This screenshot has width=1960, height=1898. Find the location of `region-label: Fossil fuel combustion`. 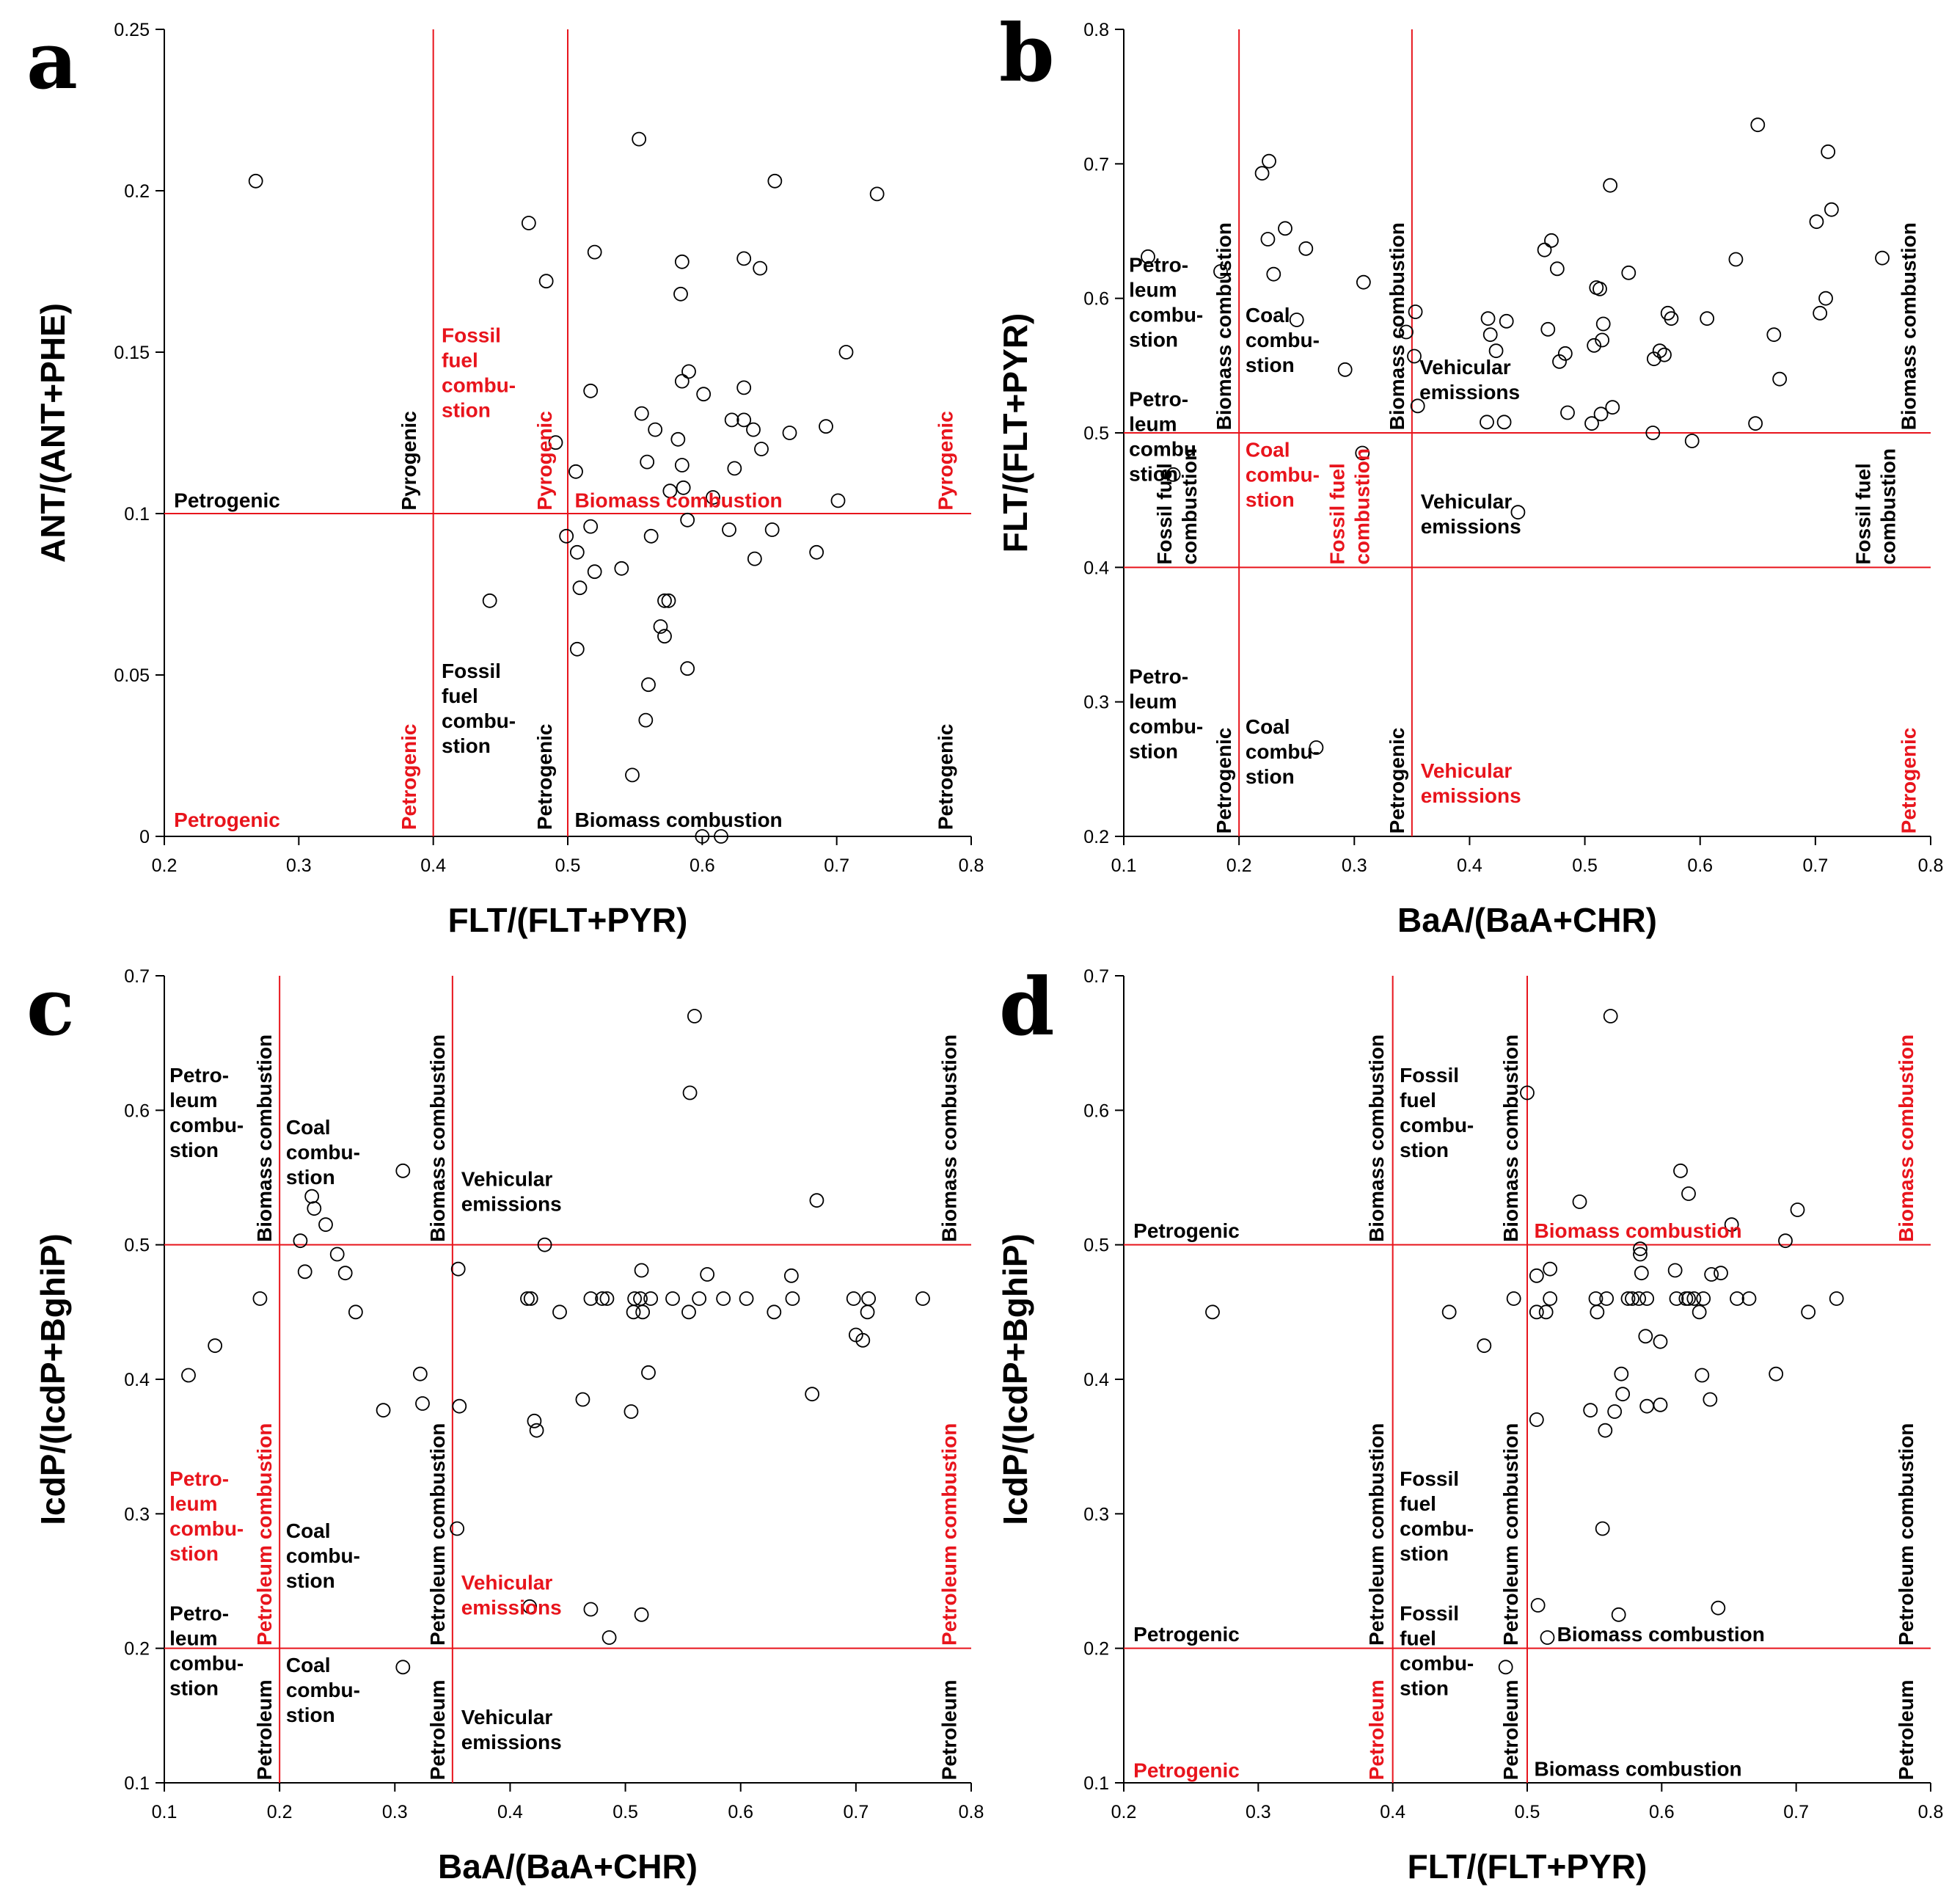

region-label: Fossil fuel combustion is located at coordinates (1350, 506).